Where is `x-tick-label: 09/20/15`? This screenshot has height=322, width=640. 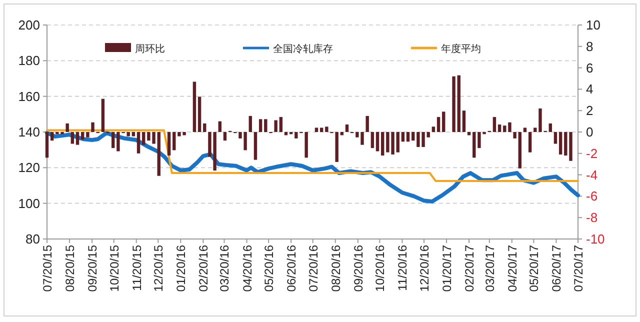 x-tick-label: 09/20/15 is located at coordinates (93, 268).